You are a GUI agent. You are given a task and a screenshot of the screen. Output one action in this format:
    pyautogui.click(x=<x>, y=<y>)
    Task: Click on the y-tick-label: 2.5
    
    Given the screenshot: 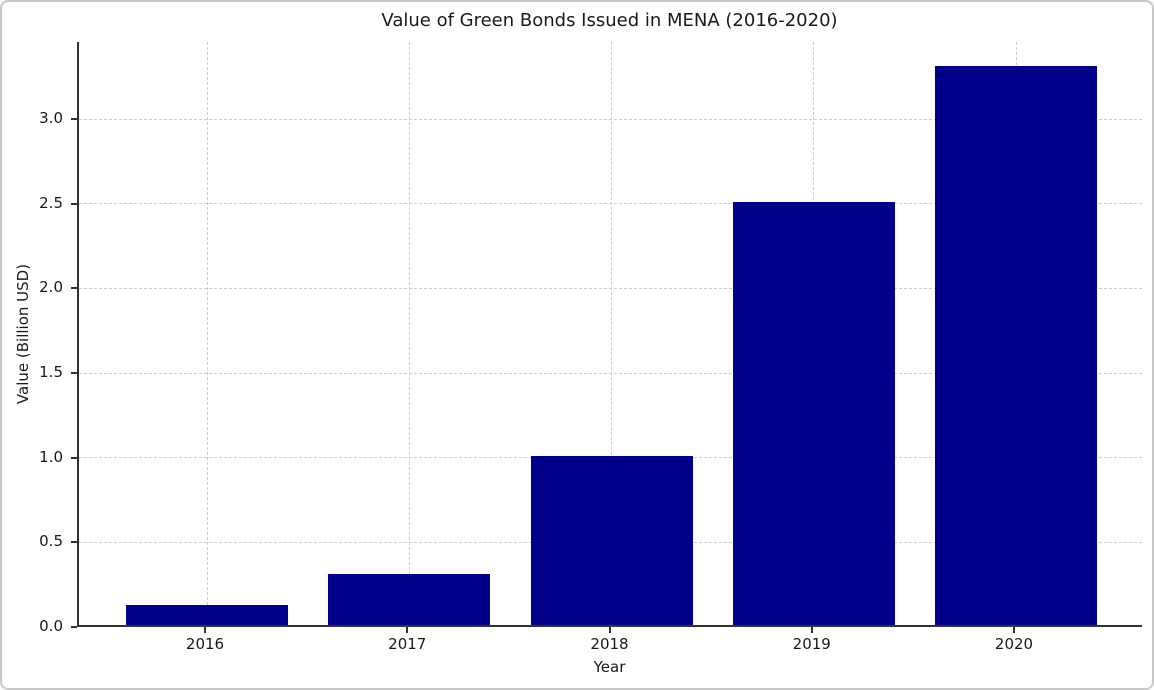 What is the action you would take?
    pyautogui.click(x=51, y=202)
    